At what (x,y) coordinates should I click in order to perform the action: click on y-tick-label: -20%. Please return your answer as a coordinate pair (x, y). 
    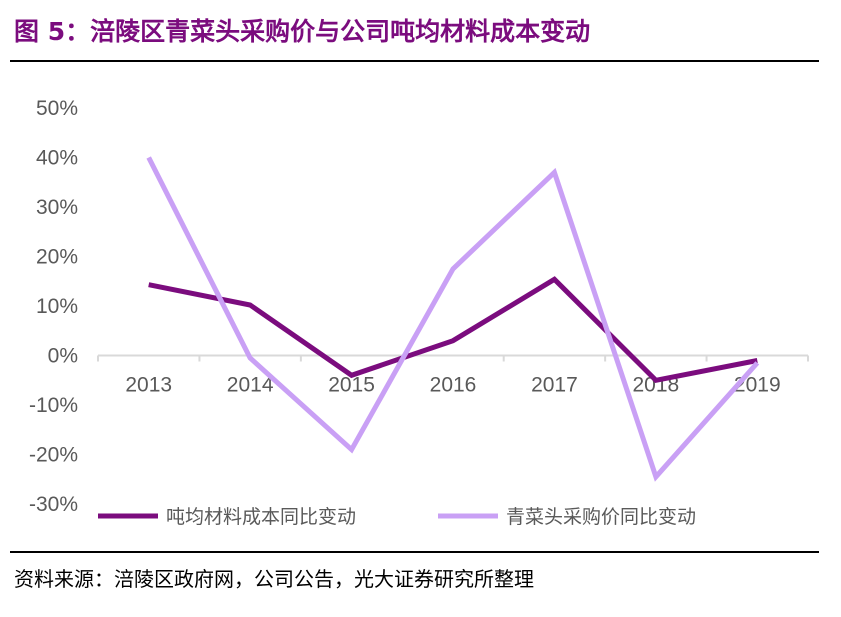
    Looking at the image, I should click on (53, 455).